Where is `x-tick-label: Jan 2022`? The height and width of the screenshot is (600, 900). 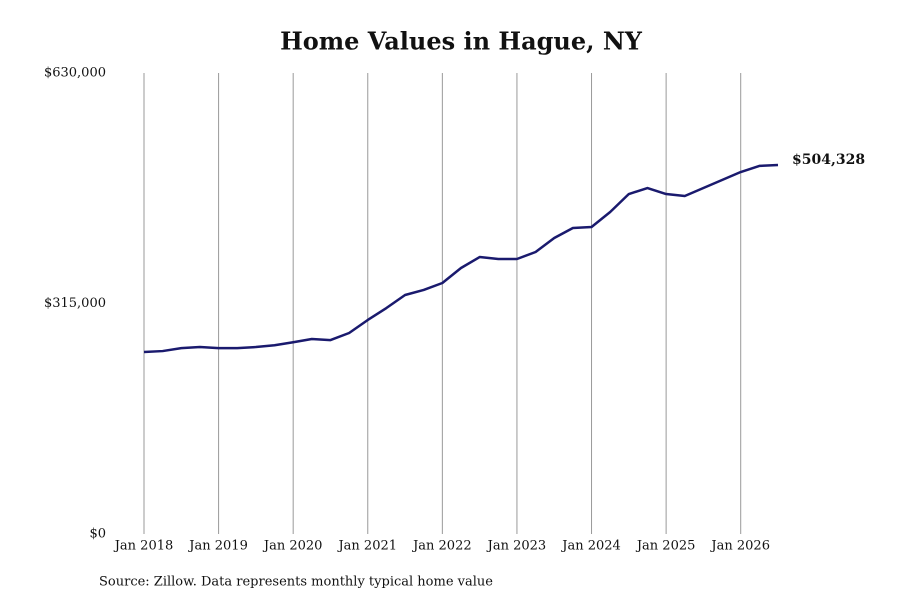
x-tick-label: Jan 2022 is located at coordinates (441, 546).